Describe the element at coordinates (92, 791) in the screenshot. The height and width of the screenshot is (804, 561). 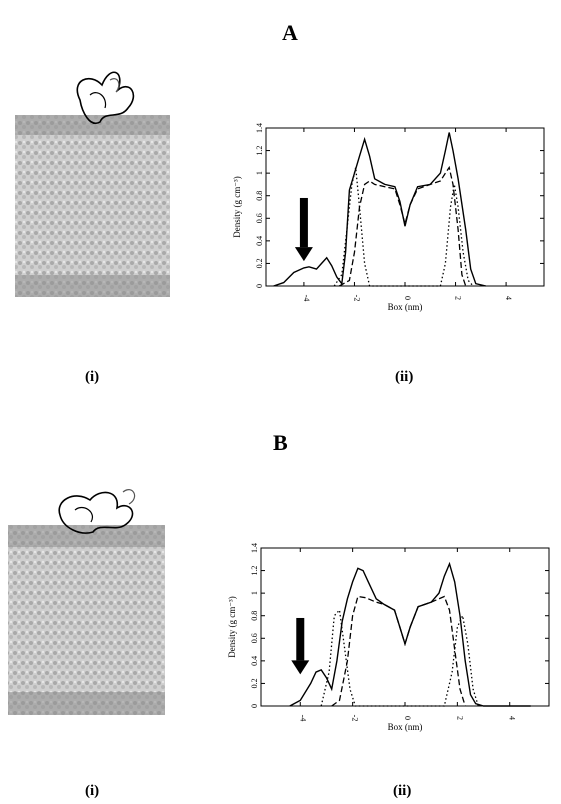
I see `sub-label-b-left: (i)` at that location.